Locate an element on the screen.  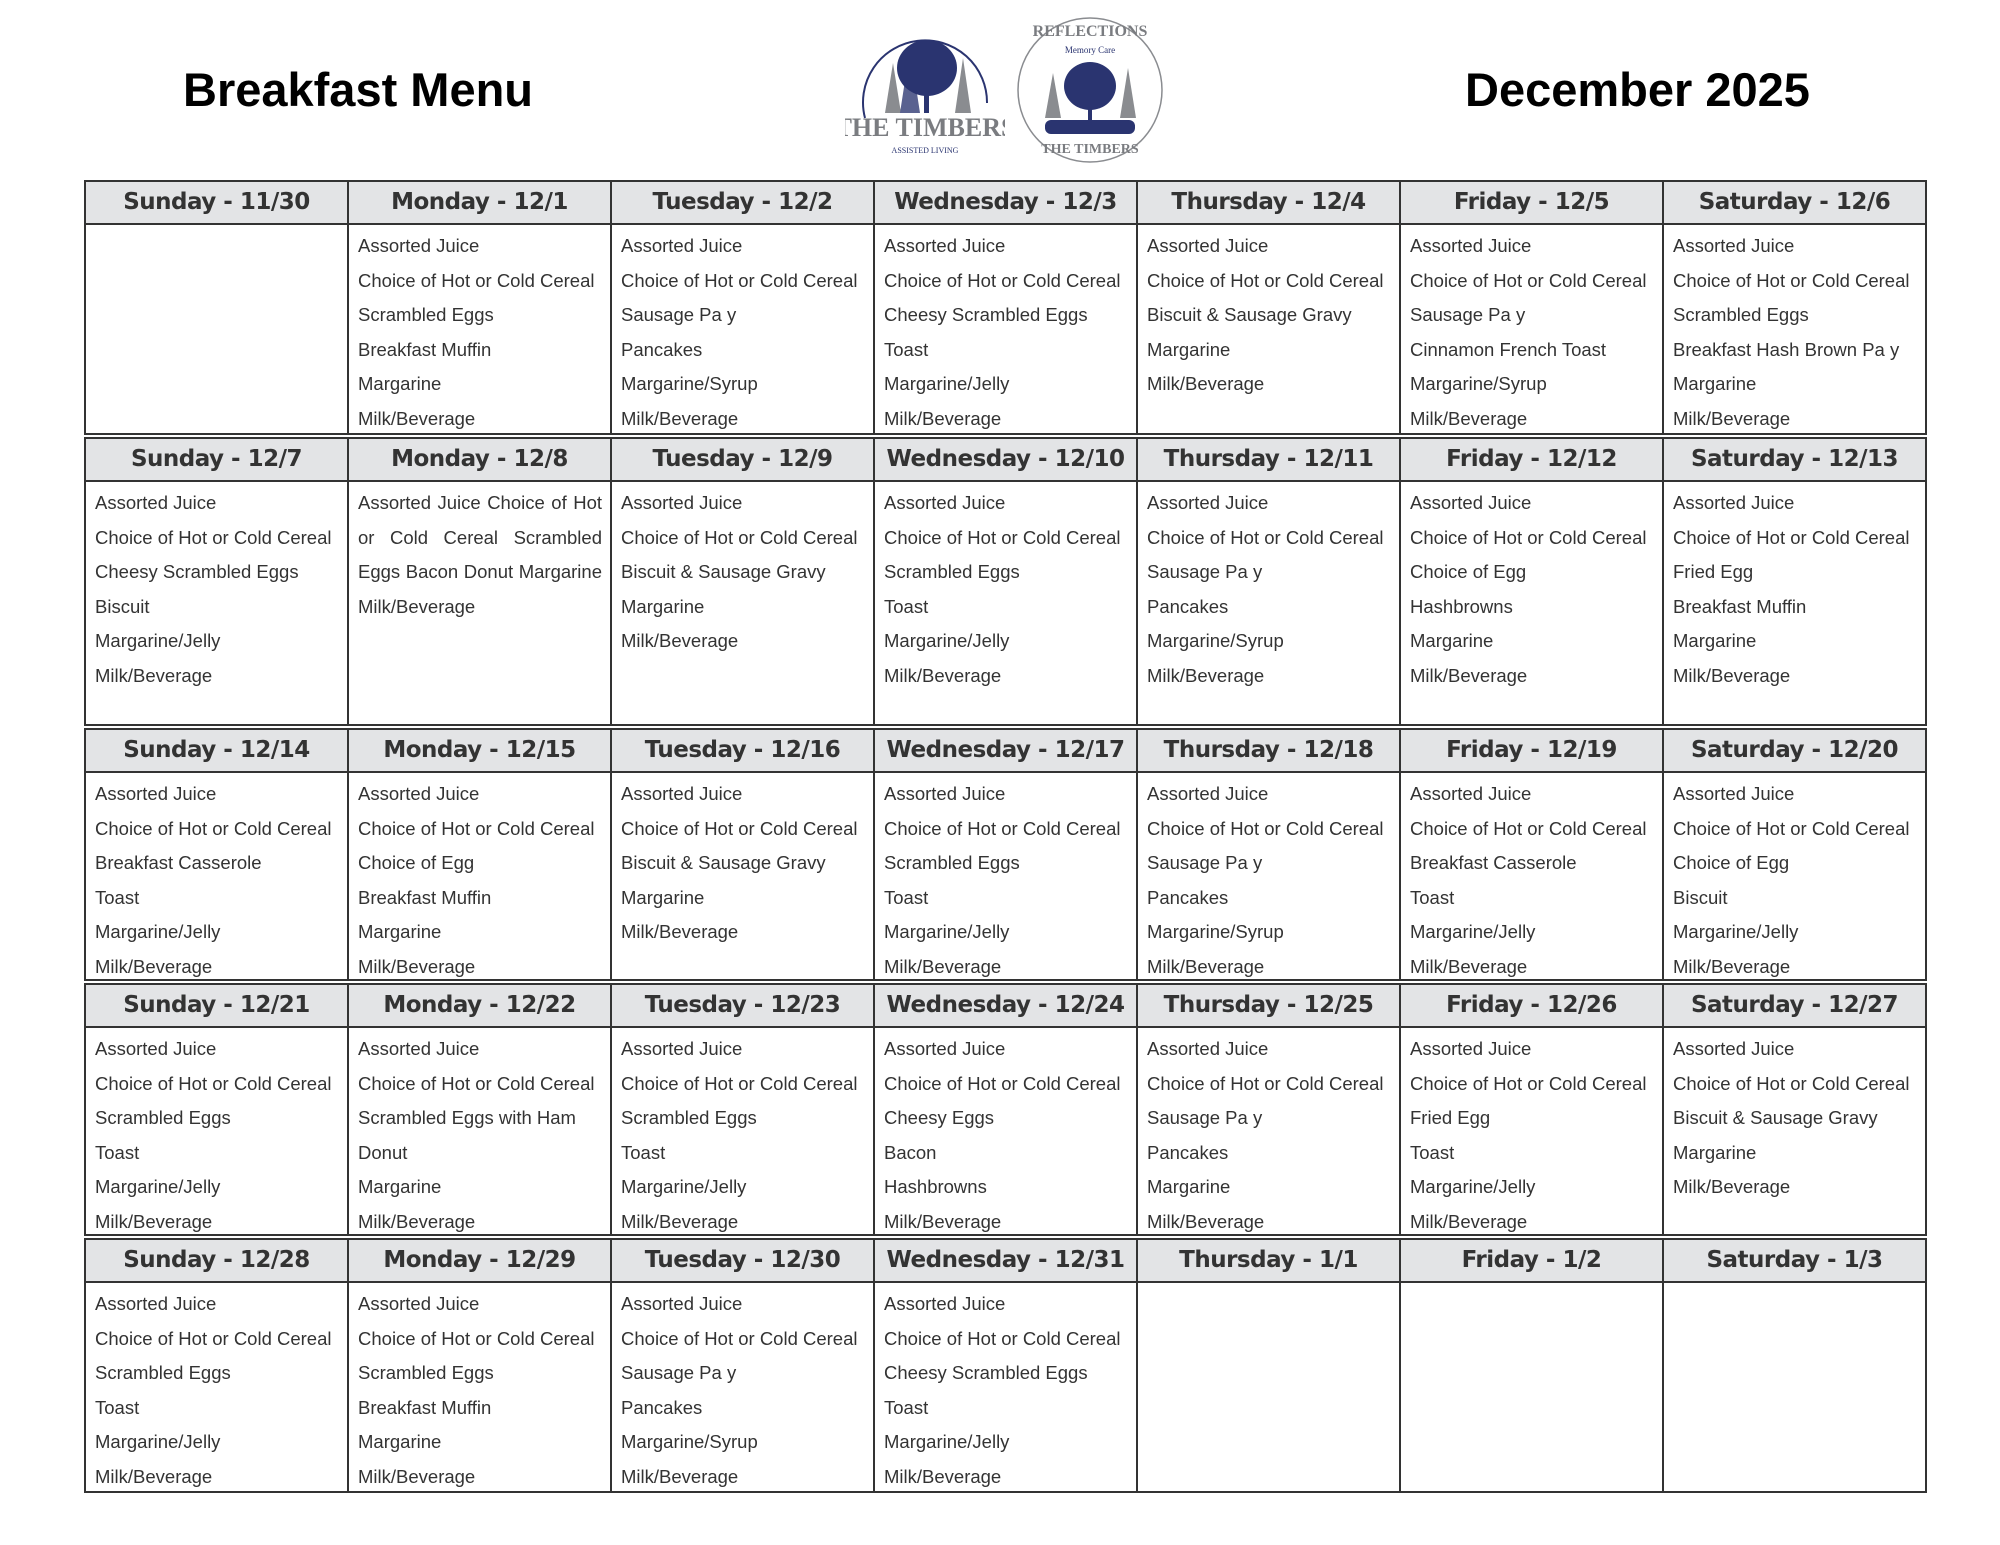
day-header: Monday - 12/22 is located at coordinates (480, 1006).